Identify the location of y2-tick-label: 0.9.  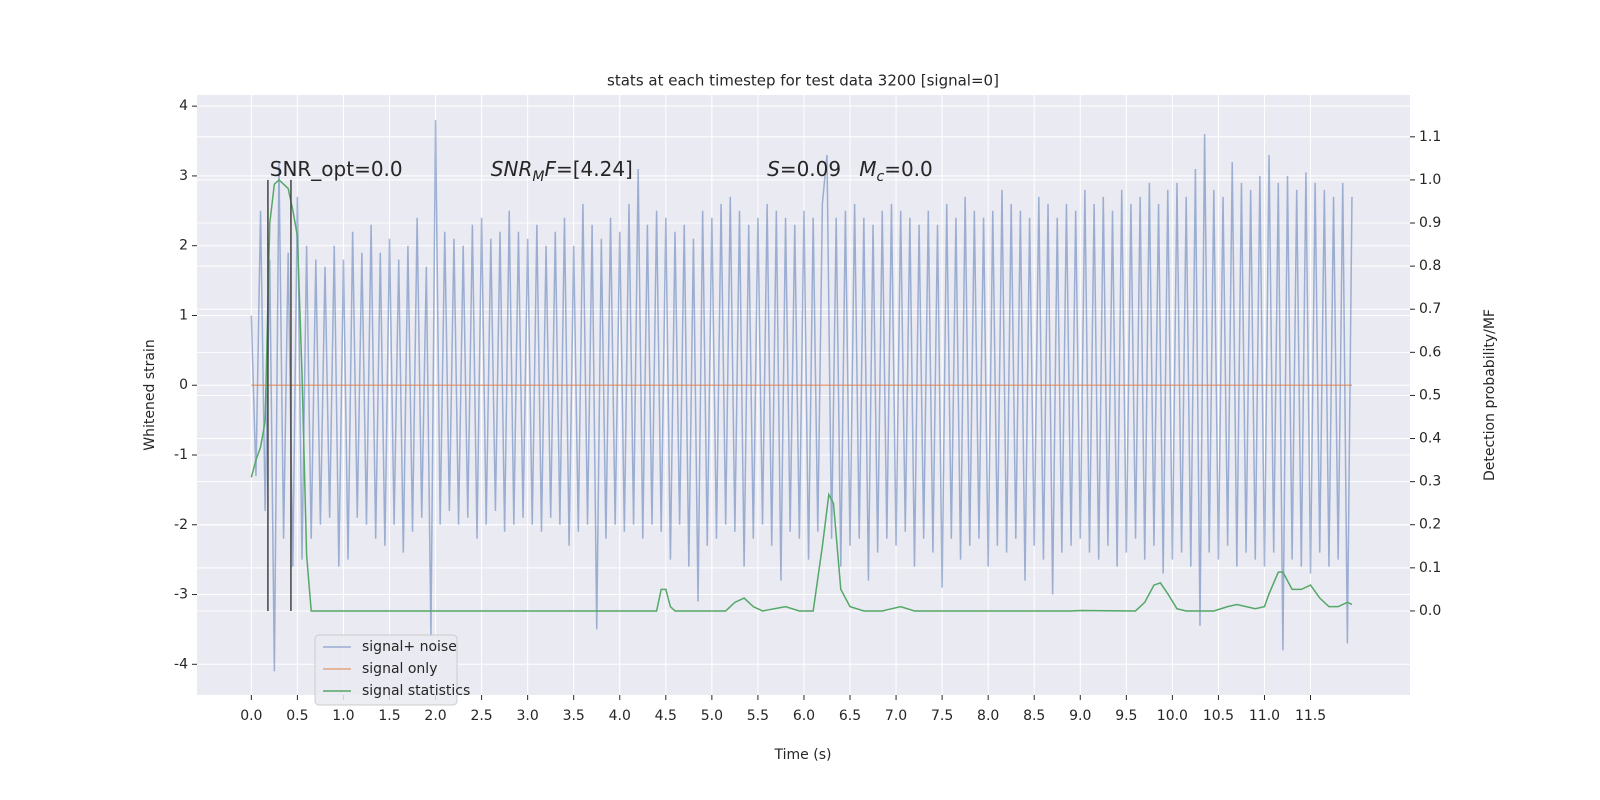
(1430, 223).